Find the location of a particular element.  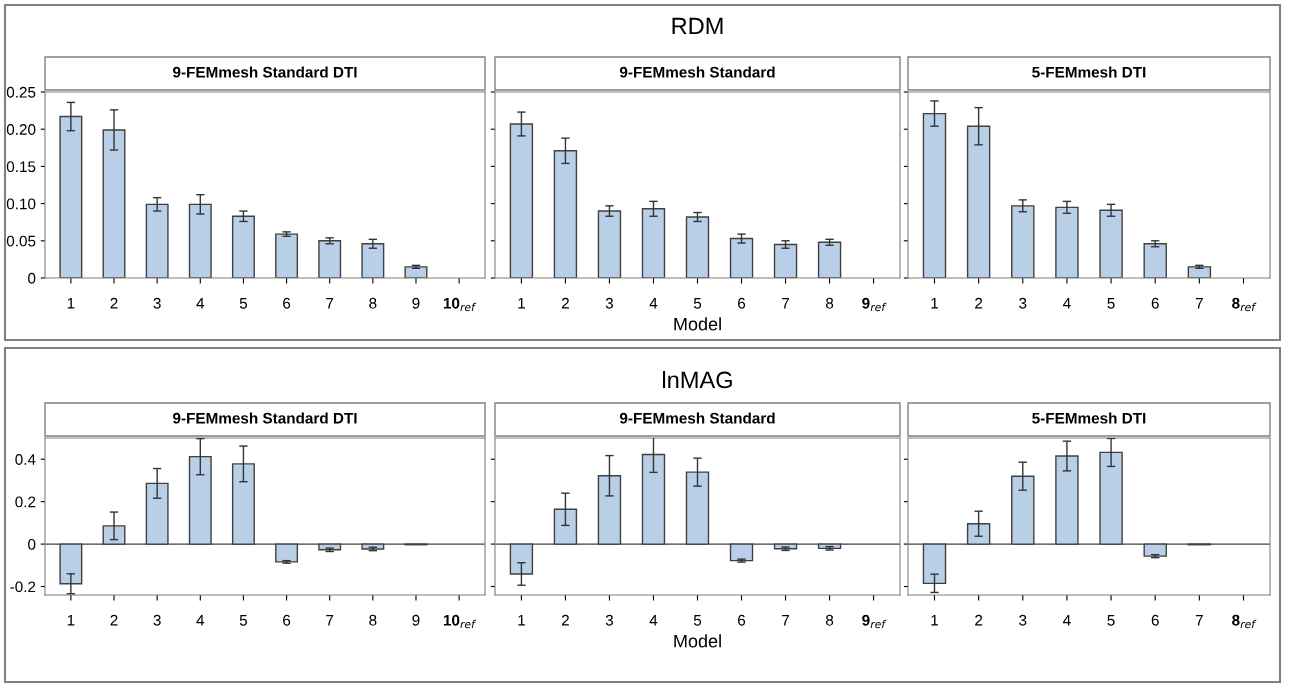

y-tick-label: 0.05 is located at coordinates (21, 241).